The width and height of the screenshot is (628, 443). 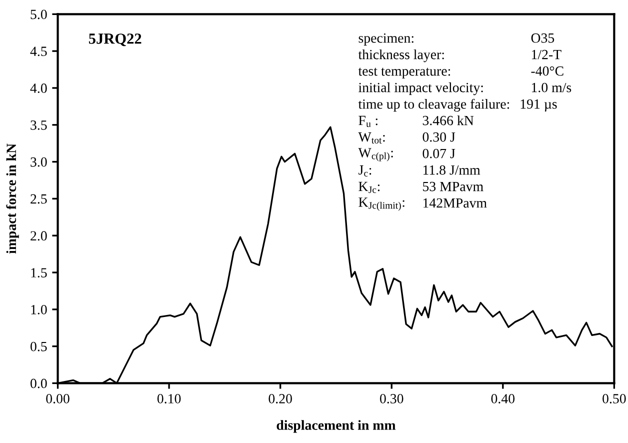 What do you see at coordinates (38, 347) in the screenshot?
I see `y-tick-label: 0.5` at bounding box center [38, 347].